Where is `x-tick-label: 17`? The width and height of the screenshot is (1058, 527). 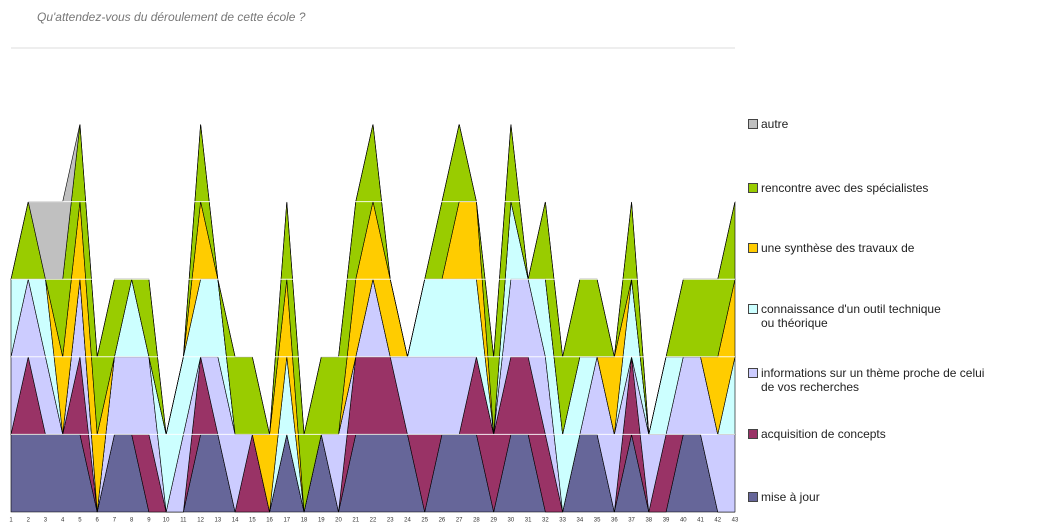 x-tick-label: 17 is located at coordinates (286, 521).